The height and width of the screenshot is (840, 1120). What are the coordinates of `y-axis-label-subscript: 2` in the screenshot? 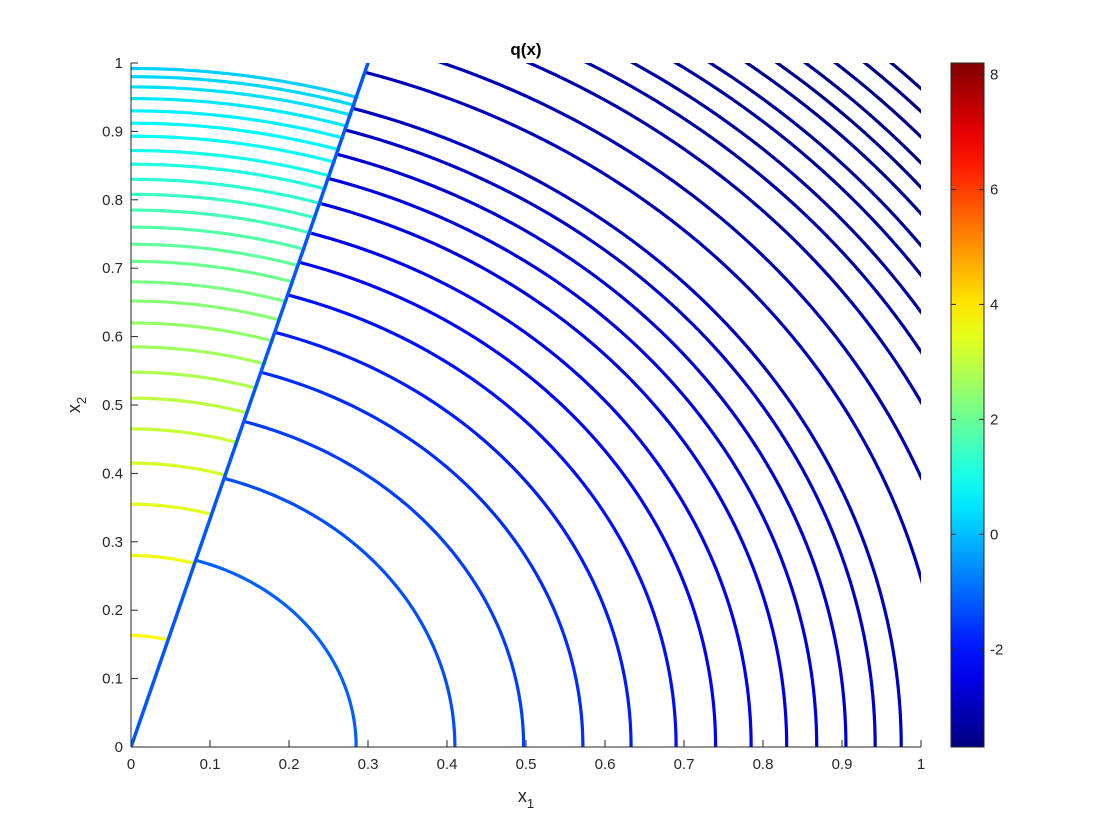 It's located at (81, 400).